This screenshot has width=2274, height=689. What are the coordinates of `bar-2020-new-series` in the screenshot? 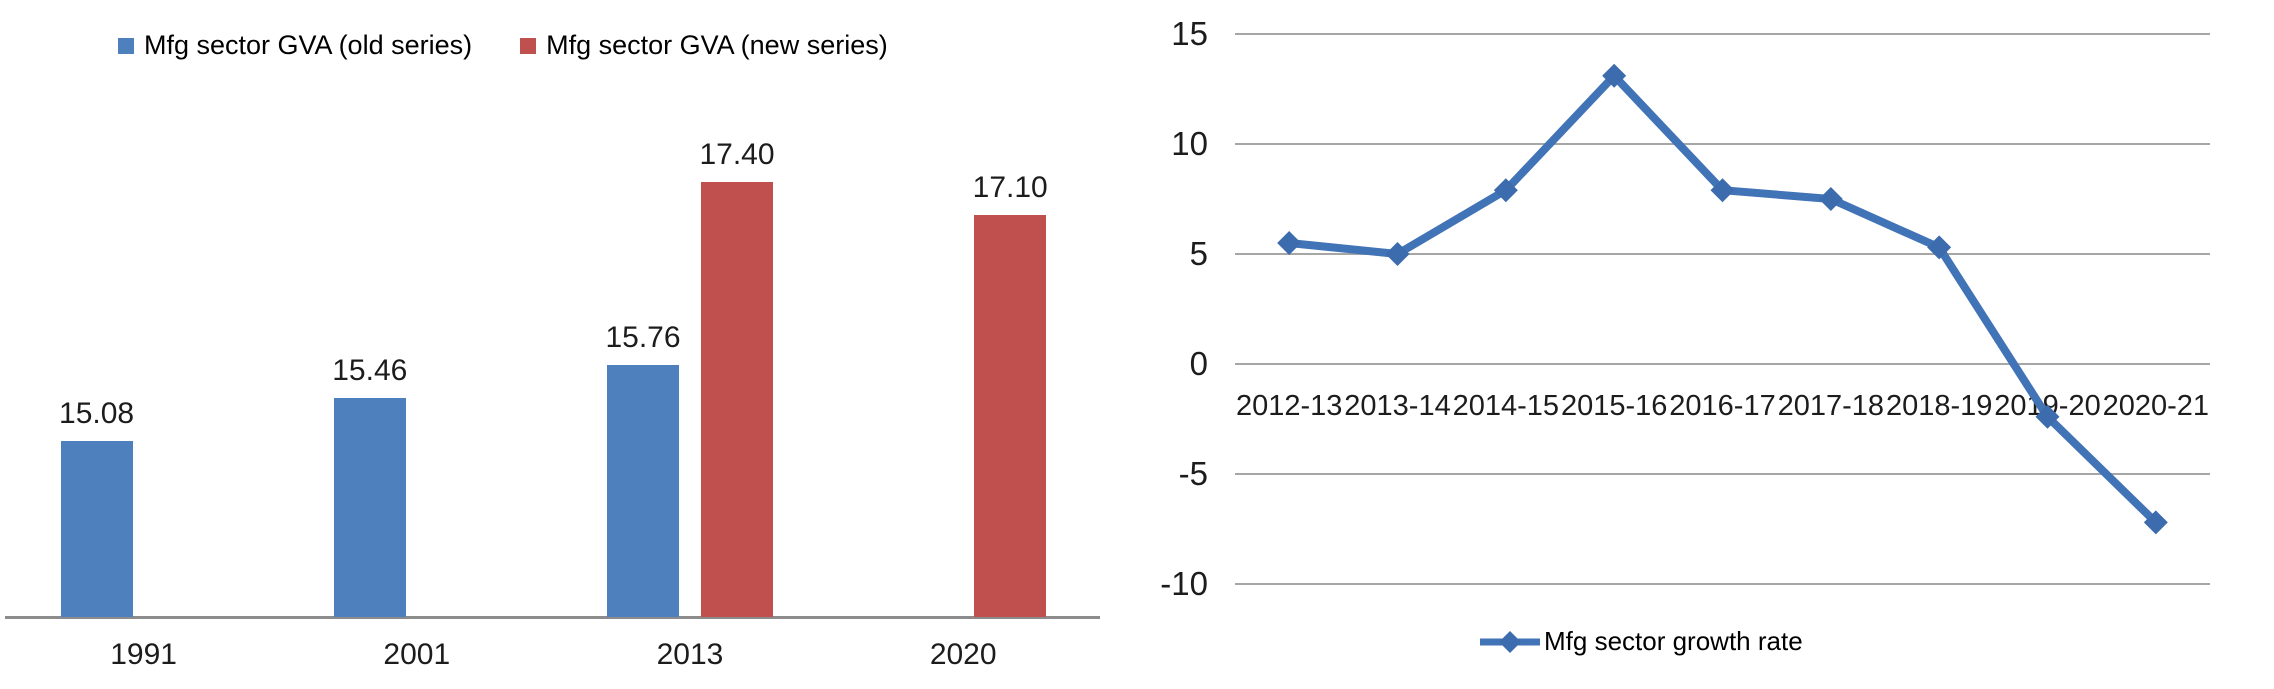 It's located at (1010, 416).